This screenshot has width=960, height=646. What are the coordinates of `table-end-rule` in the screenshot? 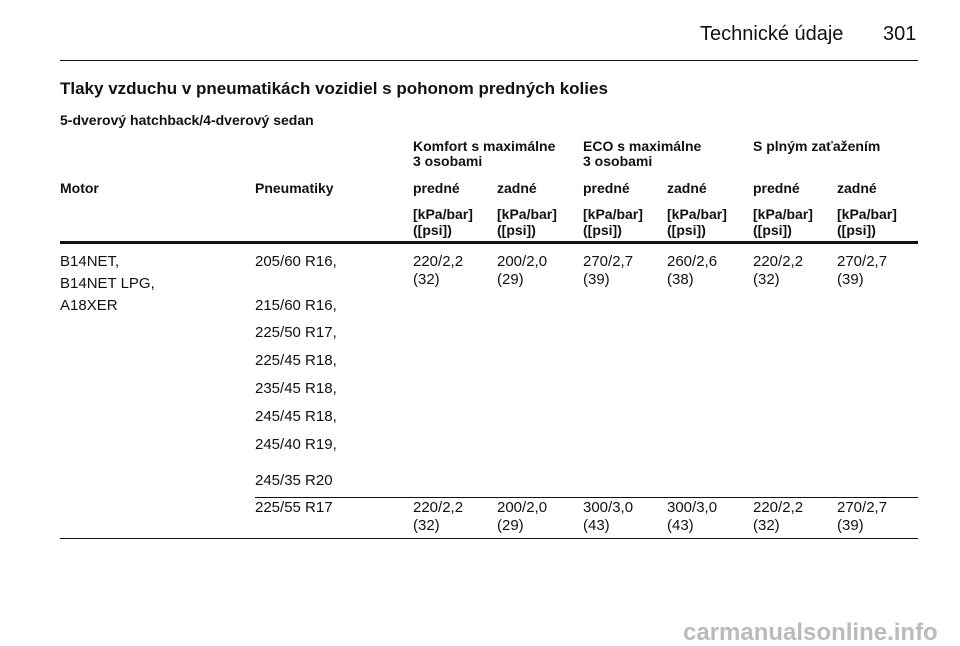 It's located at (489, 538).